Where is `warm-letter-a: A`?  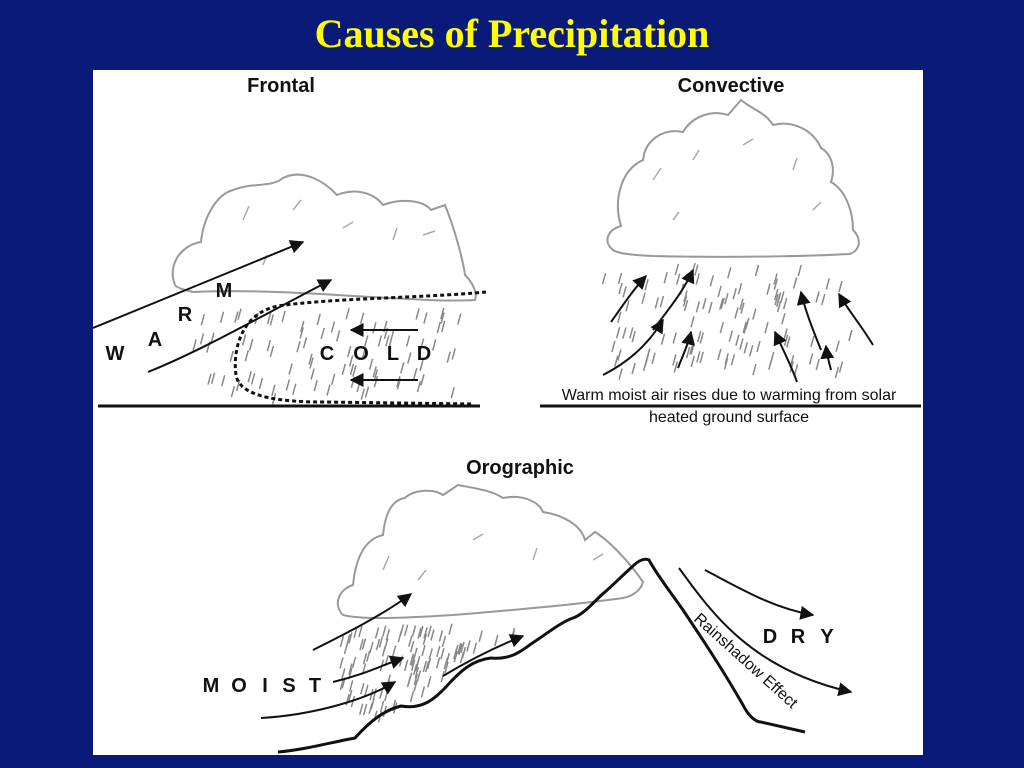 warm-letter-a: A is located at coordinates (155, 340).